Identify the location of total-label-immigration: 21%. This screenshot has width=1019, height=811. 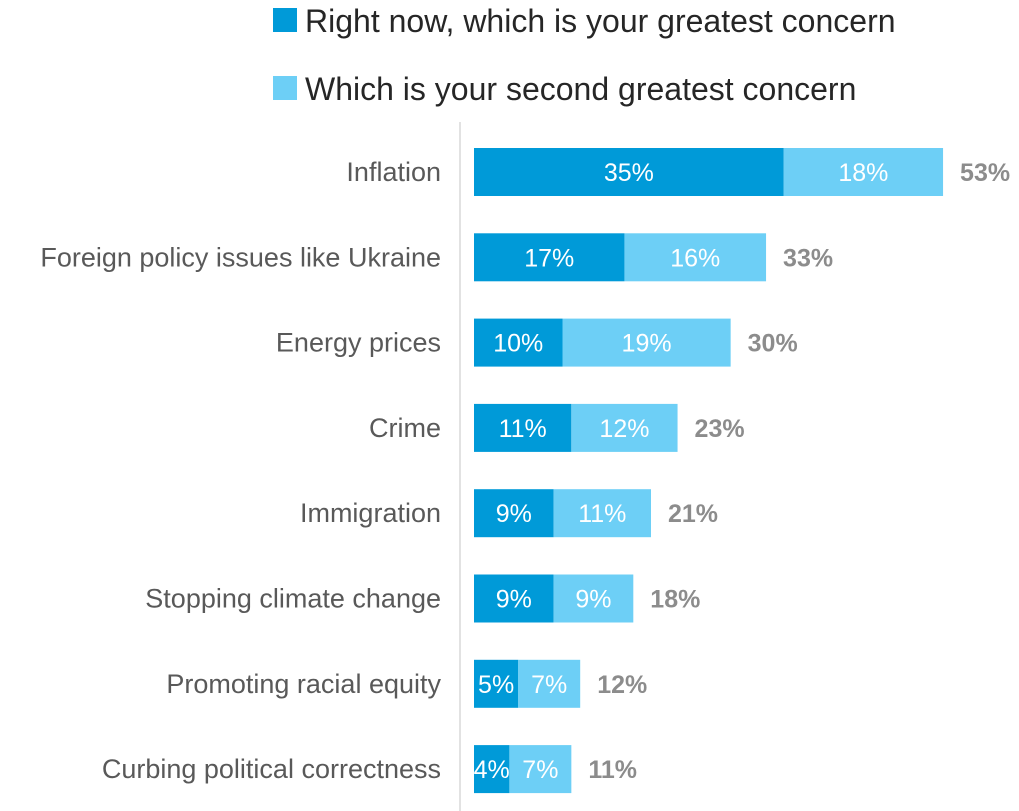
(693, 514).